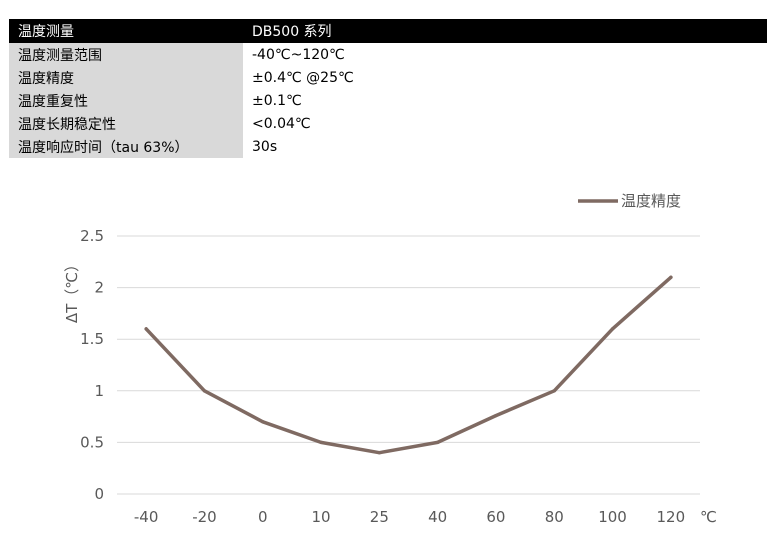  Describe the element at coordinates (379, 517) in the screenshot. I see `x-tick-label: 25` at that location.